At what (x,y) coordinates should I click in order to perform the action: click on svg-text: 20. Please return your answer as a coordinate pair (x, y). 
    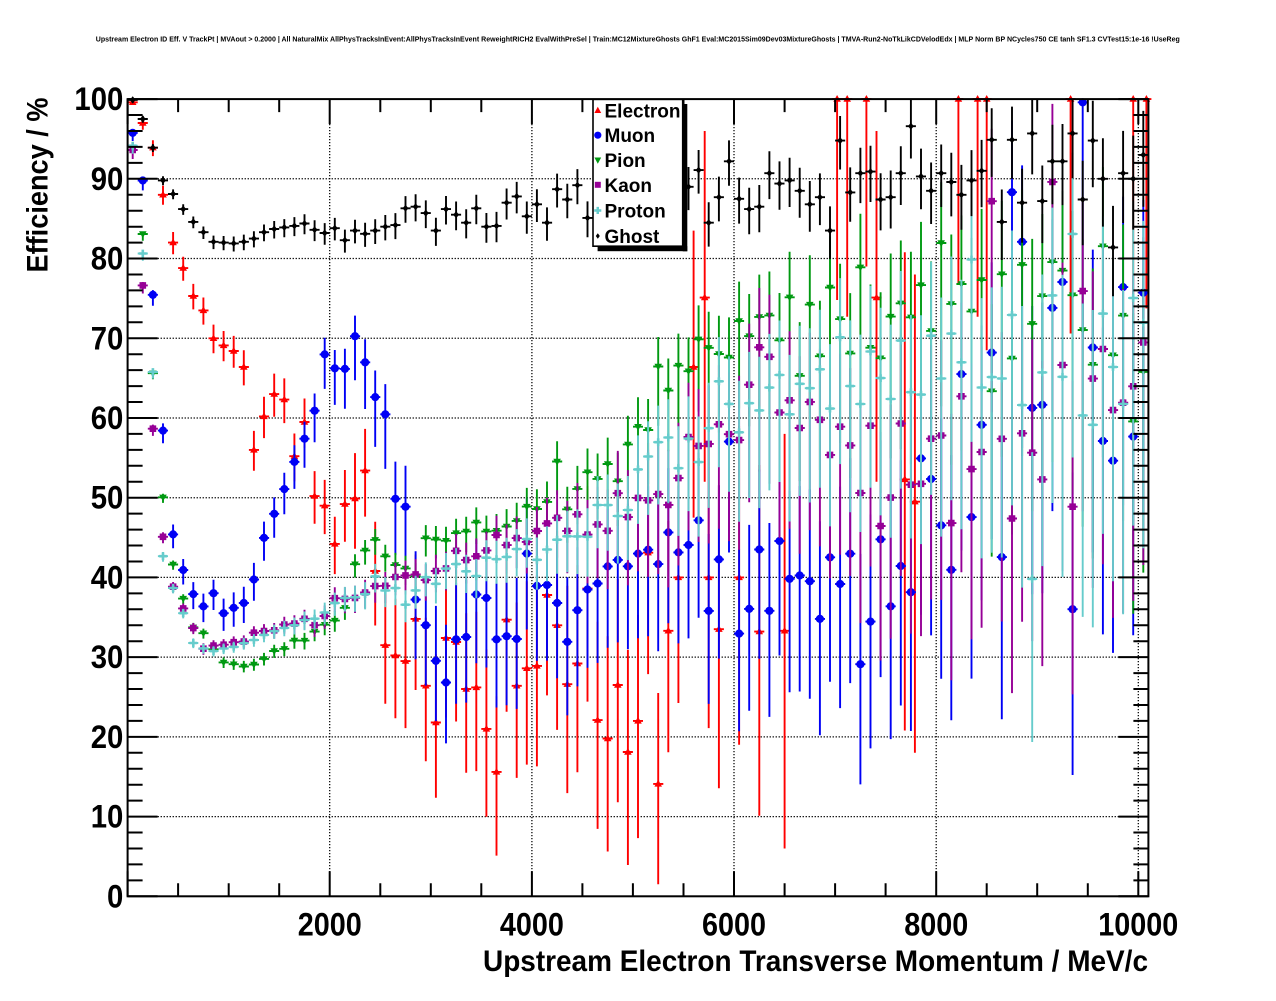
    Looking at the image, I should click on (107, 737).